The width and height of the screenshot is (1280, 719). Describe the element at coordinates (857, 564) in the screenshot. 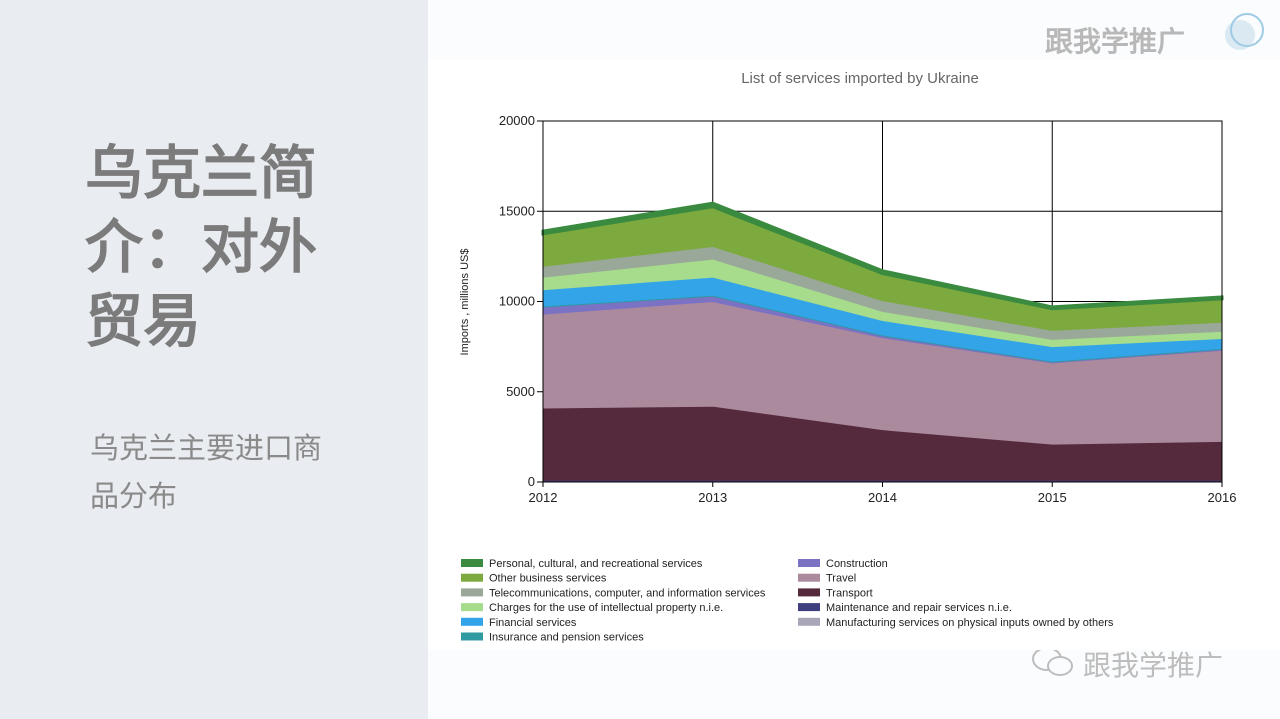

I see `legend-label: Construction` at that location.